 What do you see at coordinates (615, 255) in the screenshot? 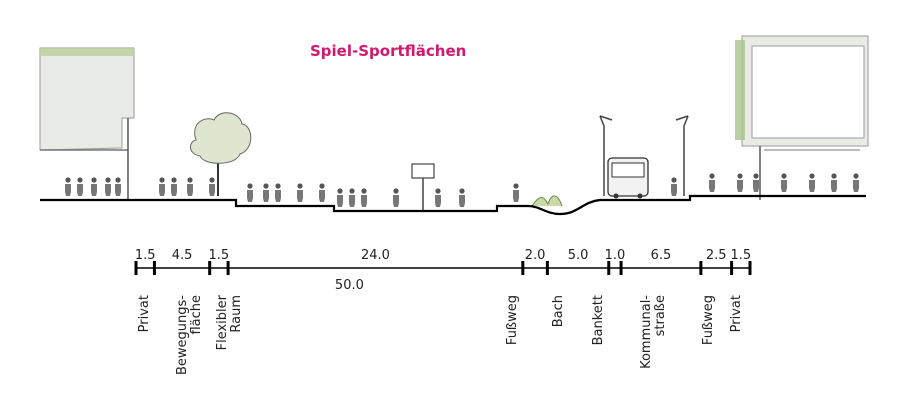
I see `segment-width-label: 1.0` at bounding box center [615, 255].